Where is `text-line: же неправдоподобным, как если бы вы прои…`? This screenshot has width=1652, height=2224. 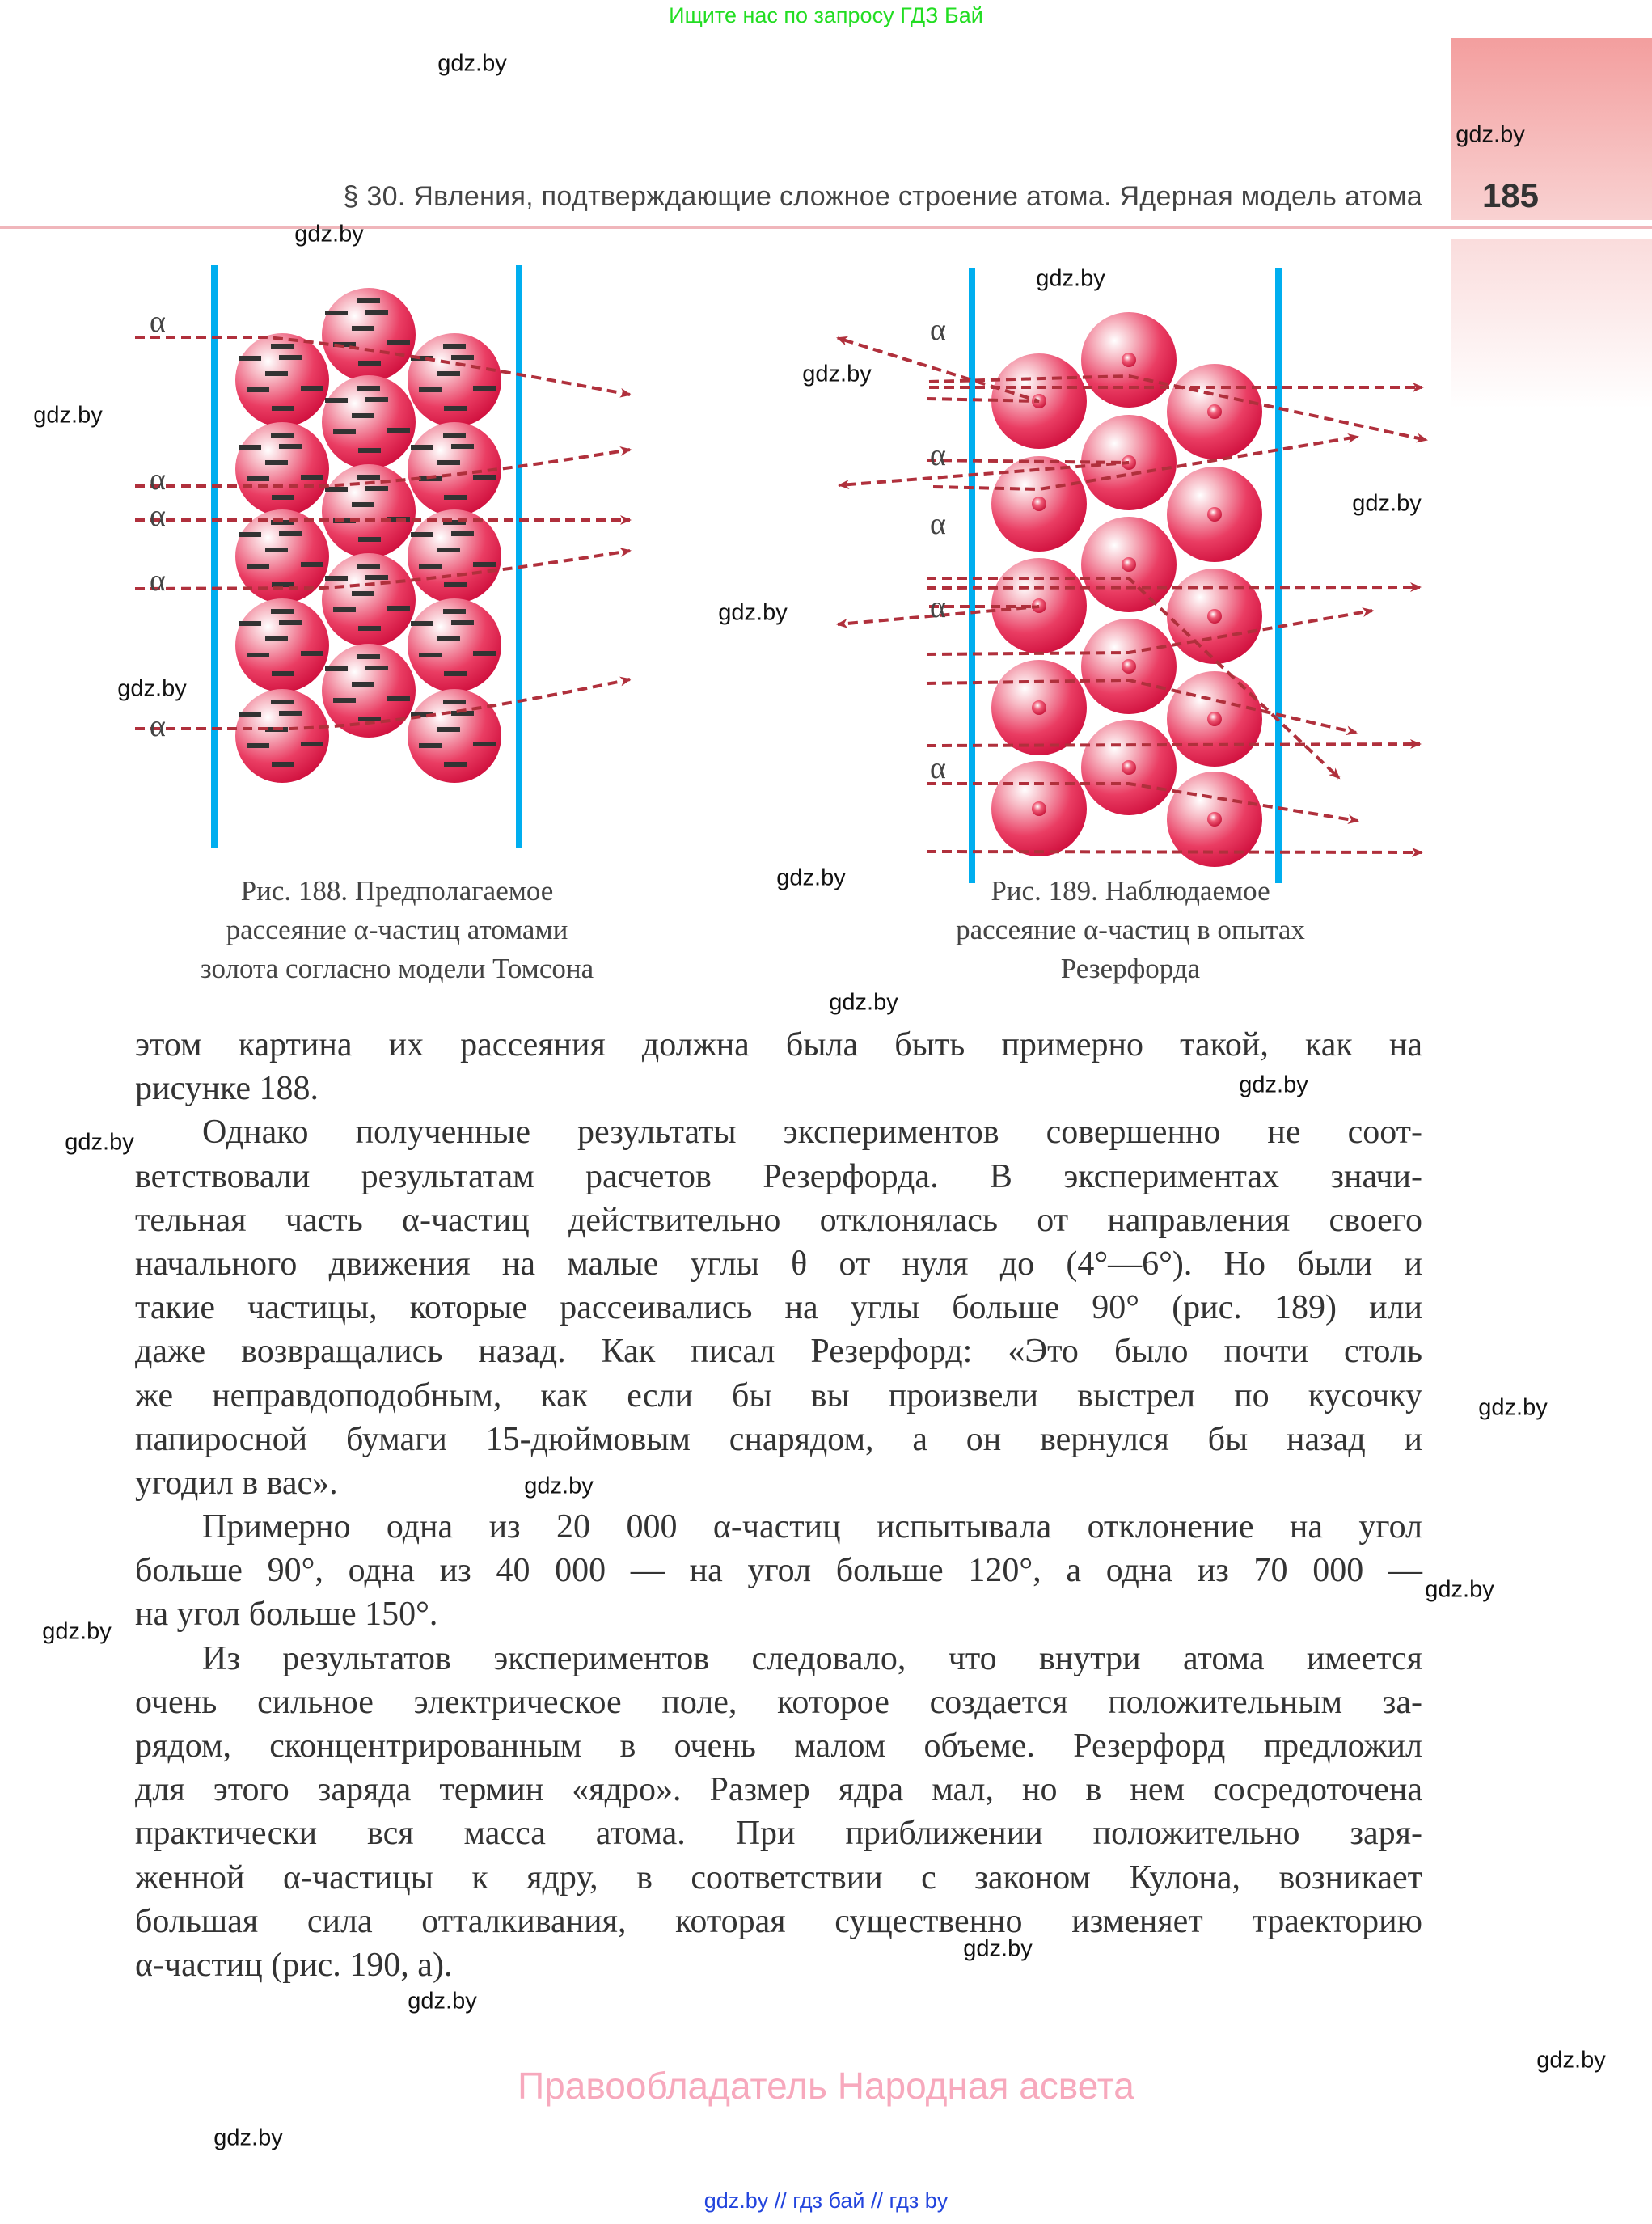
text-line: же неправдоподобным, как если бы вы прои… is located at coordinates (778, 1395).